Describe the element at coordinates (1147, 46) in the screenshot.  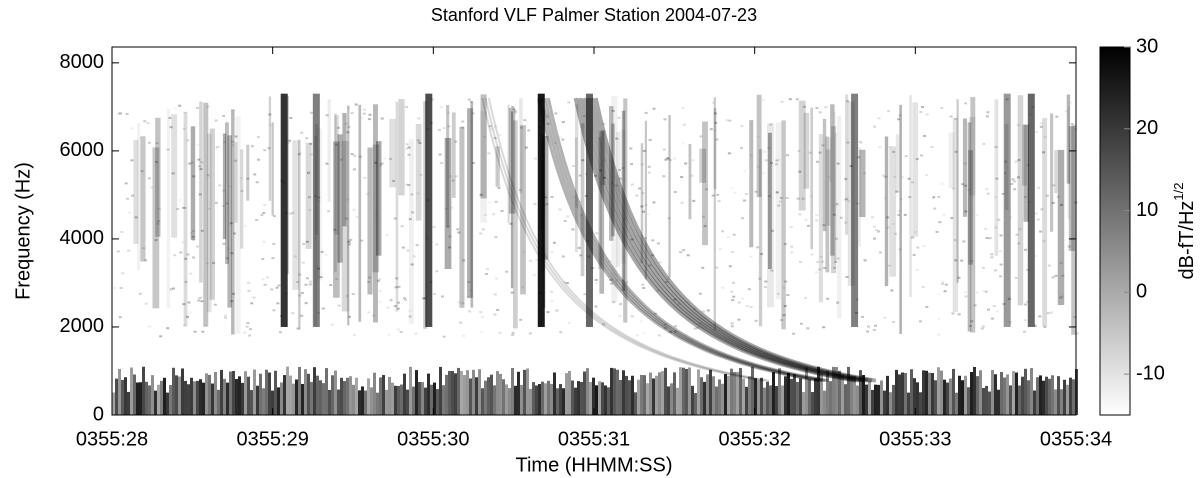
I see `colorbar-tick-label: 30` at that location.